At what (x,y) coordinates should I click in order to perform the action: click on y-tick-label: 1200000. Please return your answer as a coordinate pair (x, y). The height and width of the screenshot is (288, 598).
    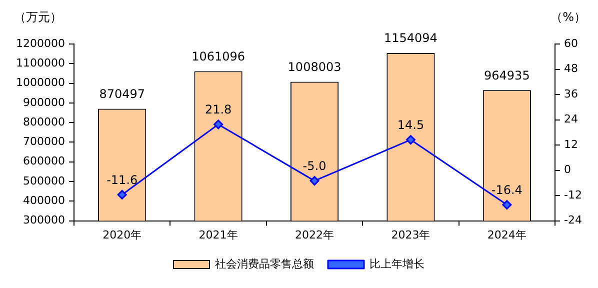
    Looking at the image, I should click on (40, 43).